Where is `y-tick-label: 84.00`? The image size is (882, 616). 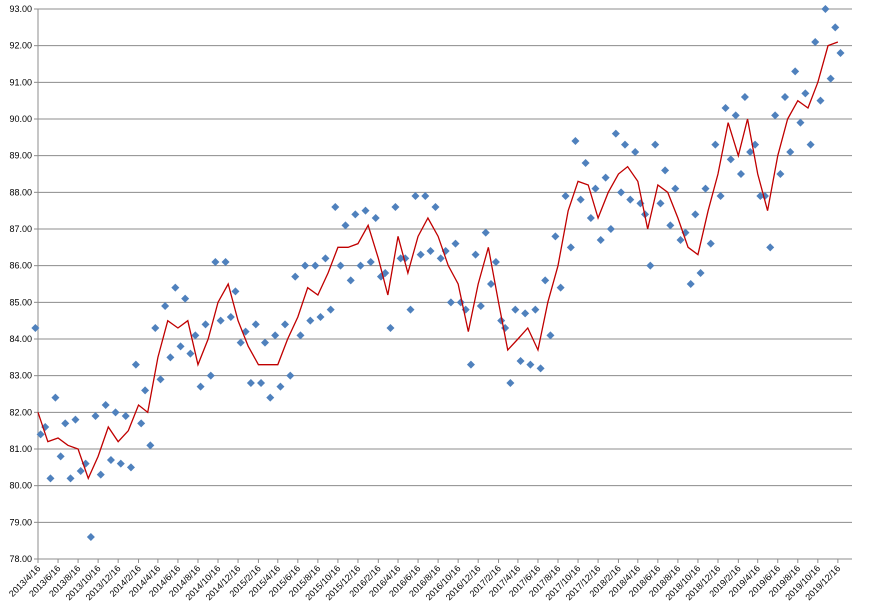 y-tick-label: 84.00 is located at coordinates (20, 339).